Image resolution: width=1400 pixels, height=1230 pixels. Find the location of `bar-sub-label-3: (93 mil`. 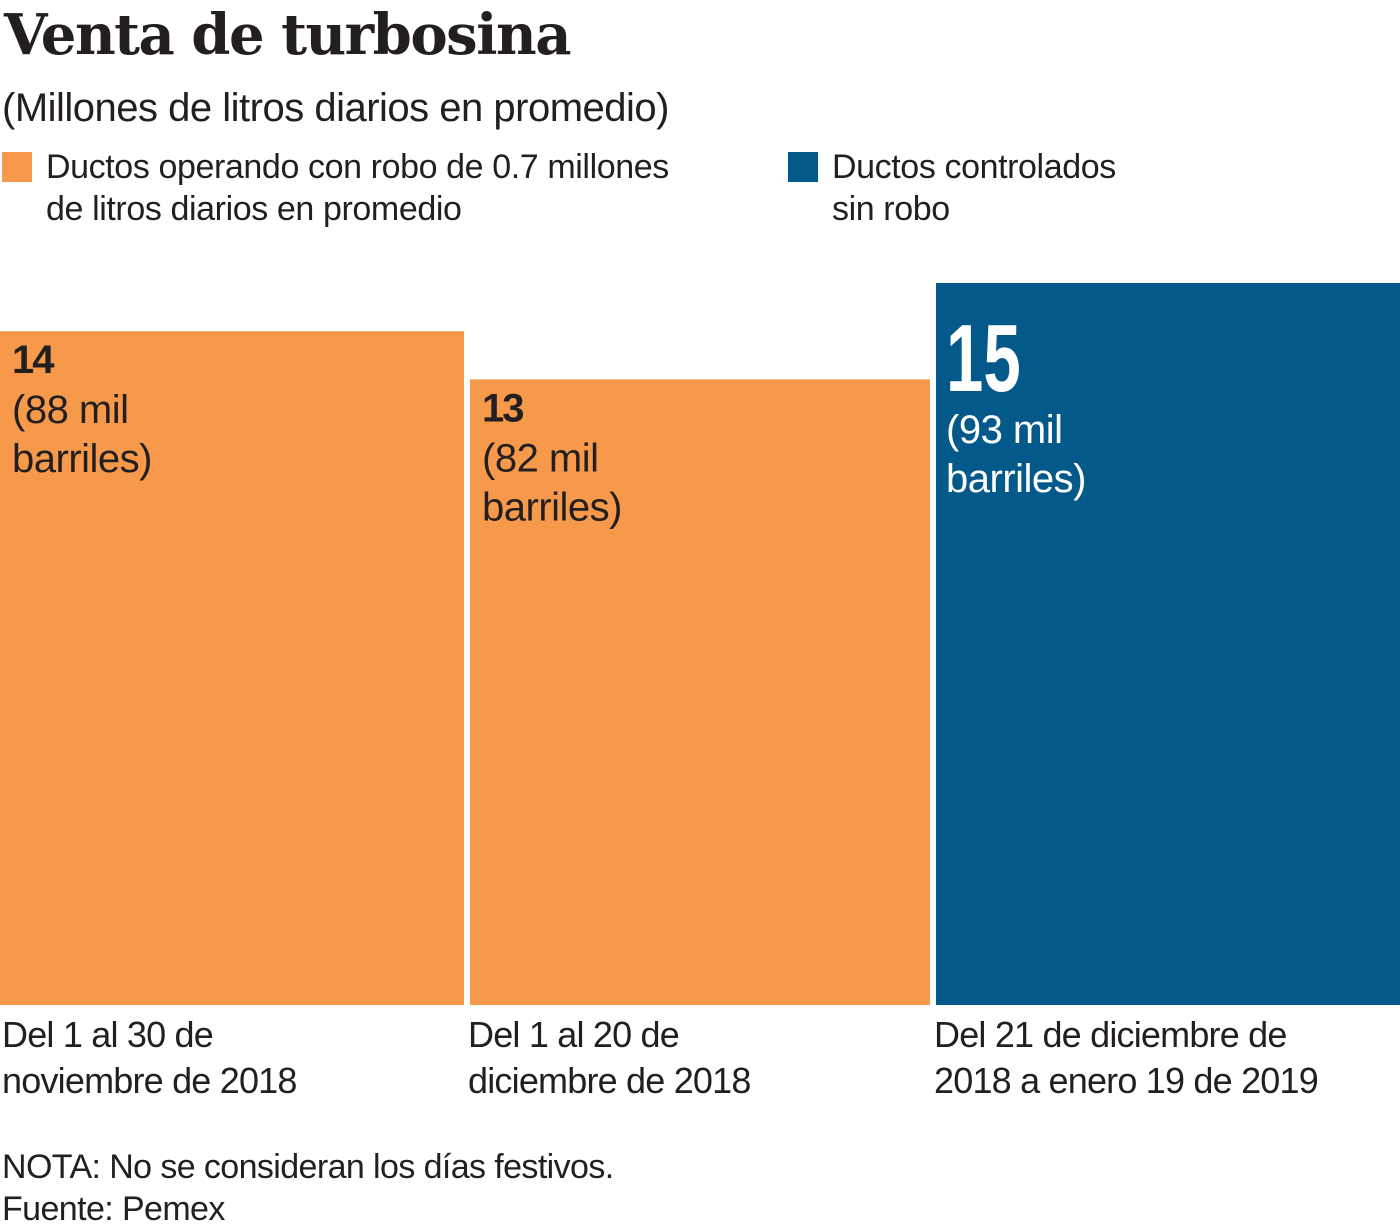

bar-sub-label-3: (93 mil is located at coordinates (1004, 430).